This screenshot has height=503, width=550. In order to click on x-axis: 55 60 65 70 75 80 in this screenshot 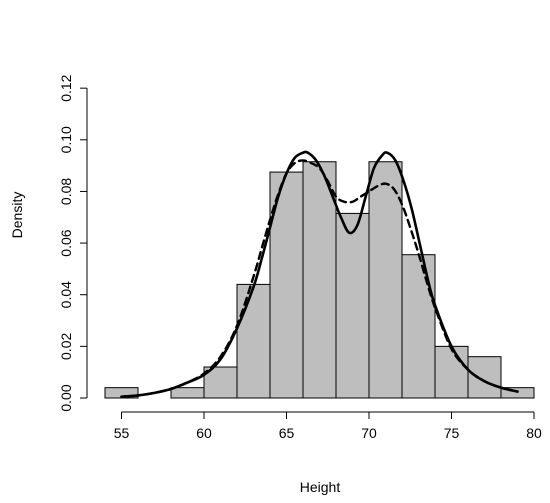, I will do `click(328, 426)`.